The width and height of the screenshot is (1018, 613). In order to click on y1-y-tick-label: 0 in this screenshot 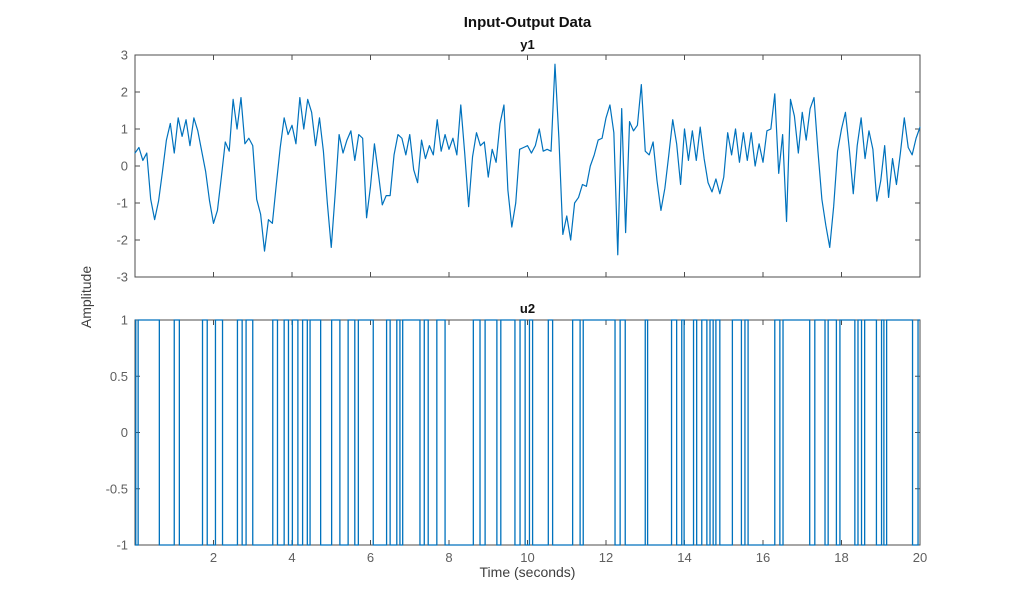, I will do `click(124, 166)`.